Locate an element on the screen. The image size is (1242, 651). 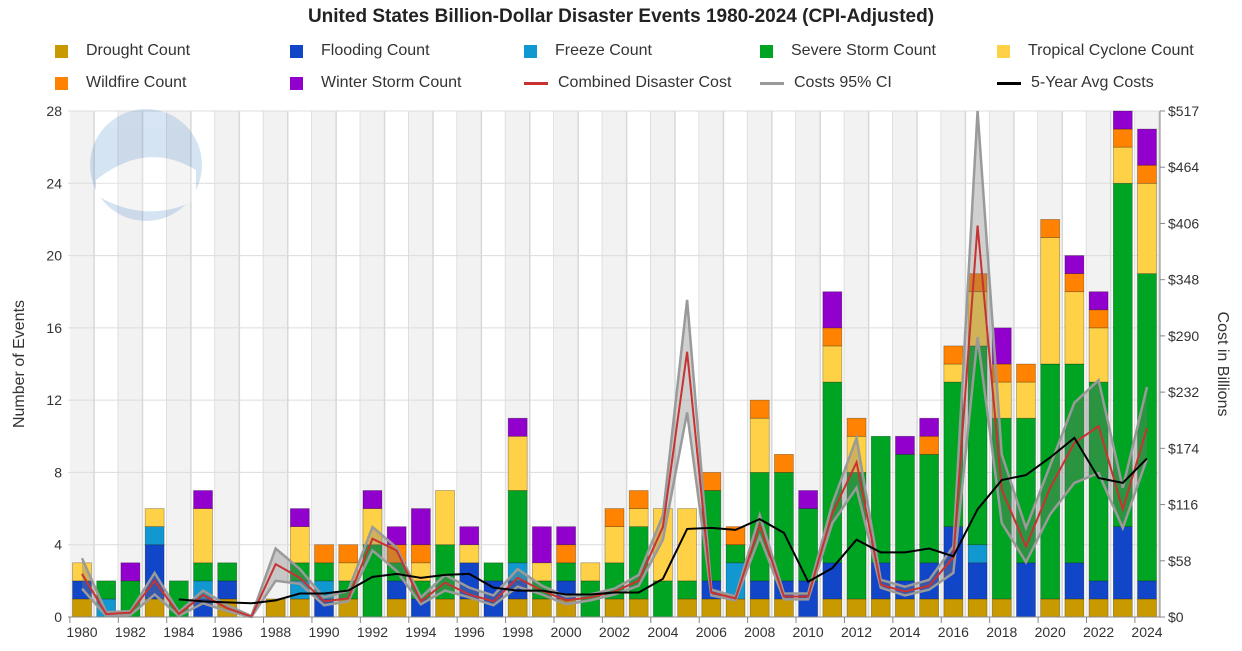
y2-tick-label: $0 is located at coordinates (1176, 617).